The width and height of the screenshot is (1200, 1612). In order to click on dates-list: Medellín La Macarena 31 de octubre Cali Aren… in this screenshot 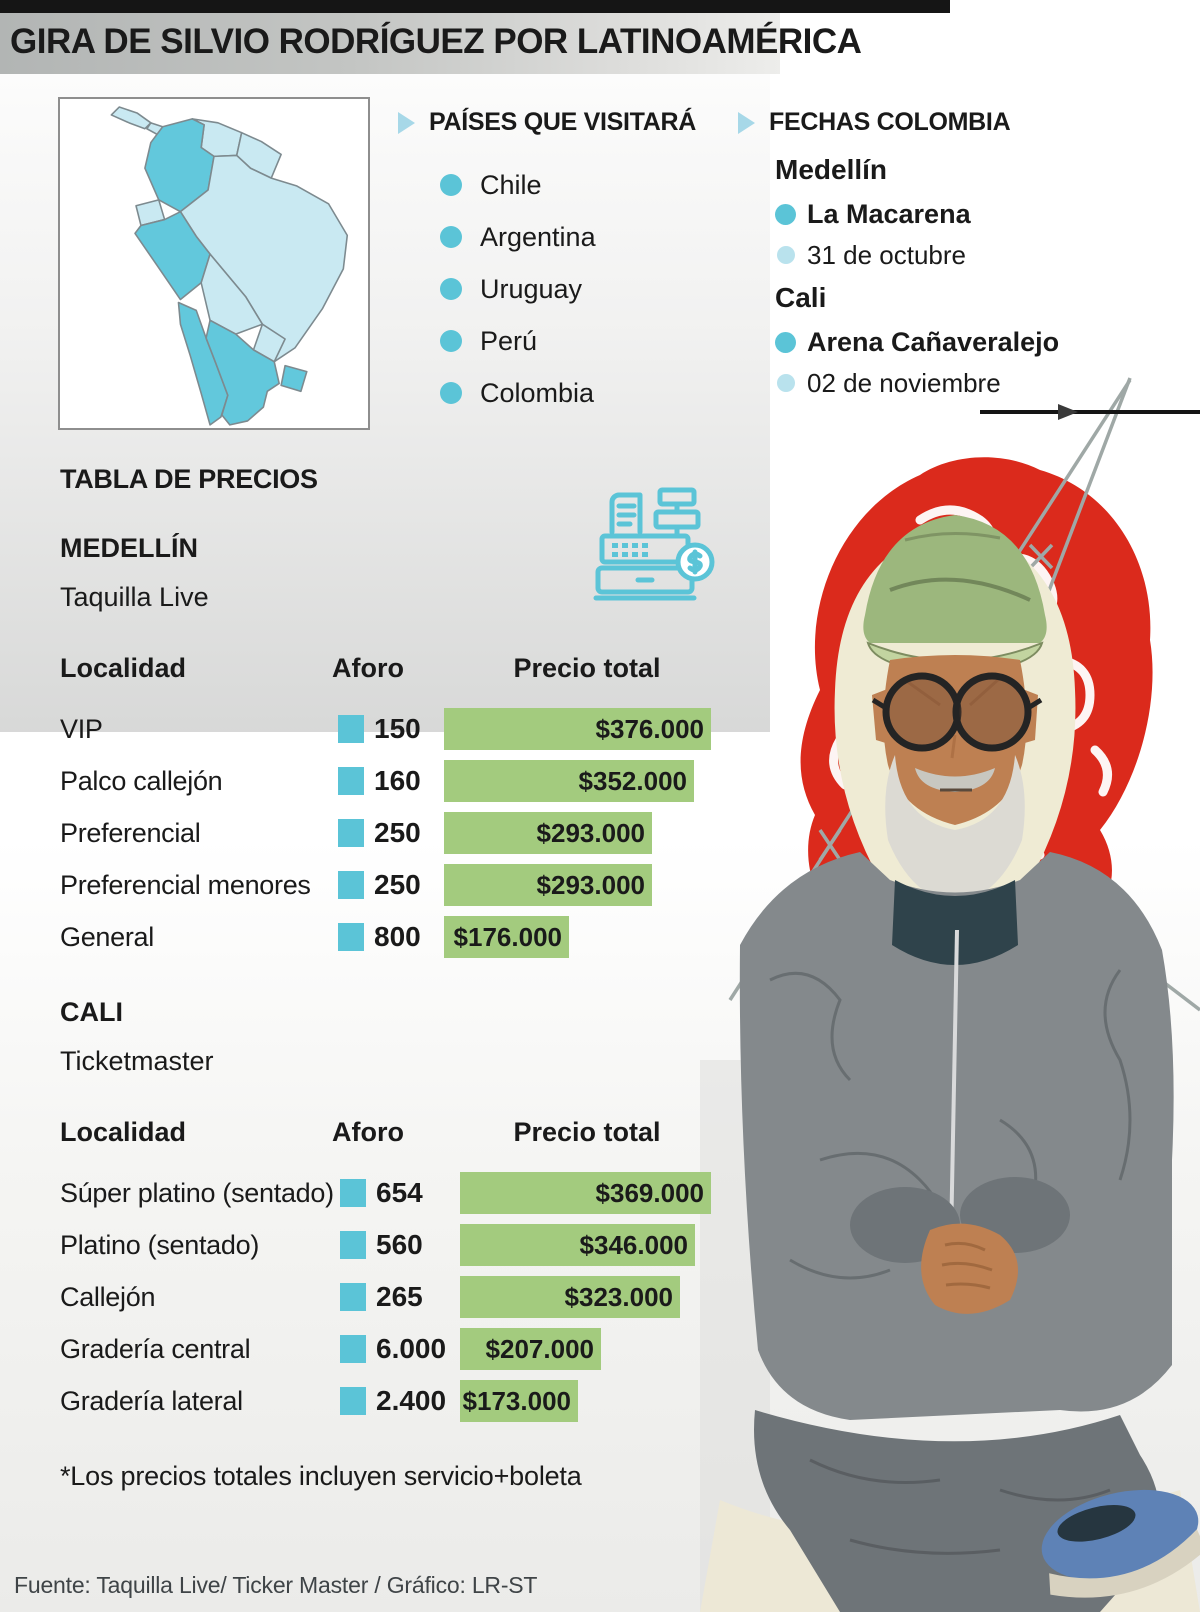, I will do `click(908, 275)`.